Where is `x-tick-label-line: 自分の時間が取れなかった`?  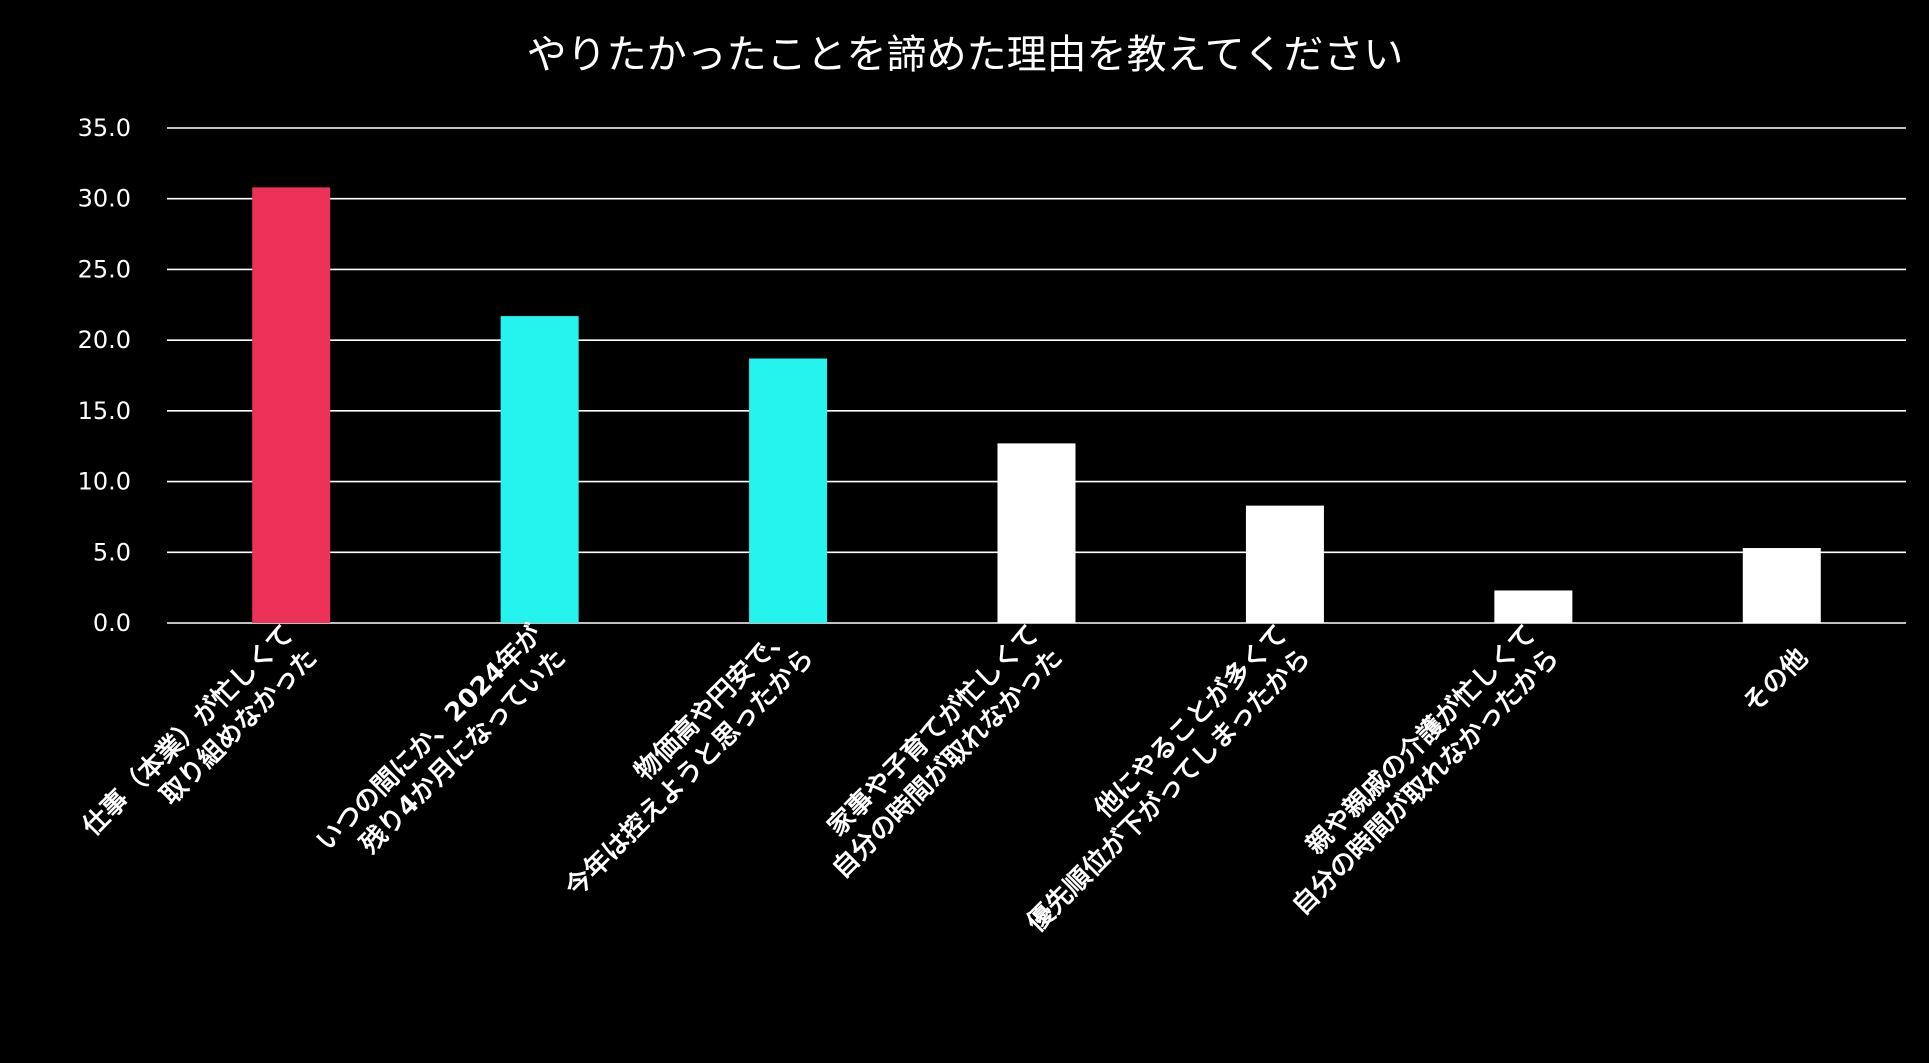 x-tick-label-line: 自分の時間が取れなかった is located at coordinates (947, 763).